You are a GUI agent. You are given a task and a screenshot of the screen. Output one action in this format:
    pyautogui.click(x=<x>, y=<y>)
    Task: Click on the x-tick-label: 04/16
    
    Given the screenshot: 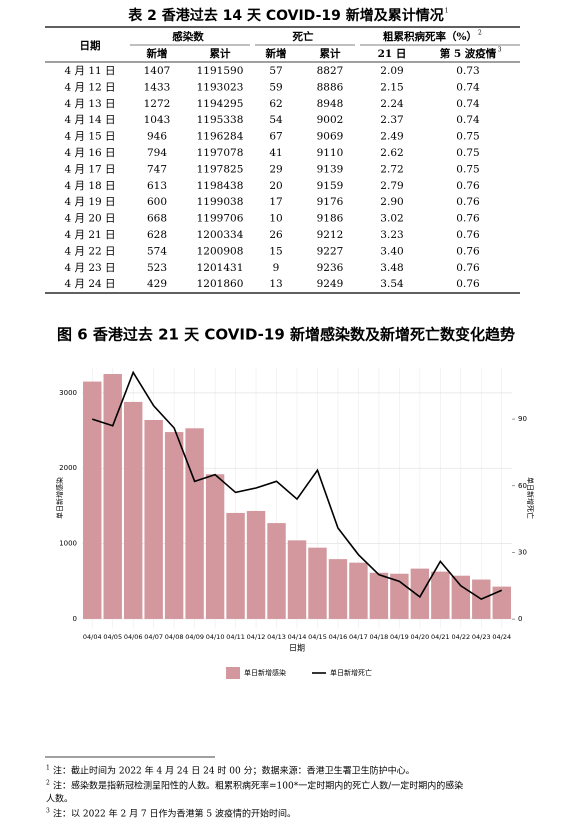 What is the action you would take?
    pyautogui.click(x=338, y=637)
    